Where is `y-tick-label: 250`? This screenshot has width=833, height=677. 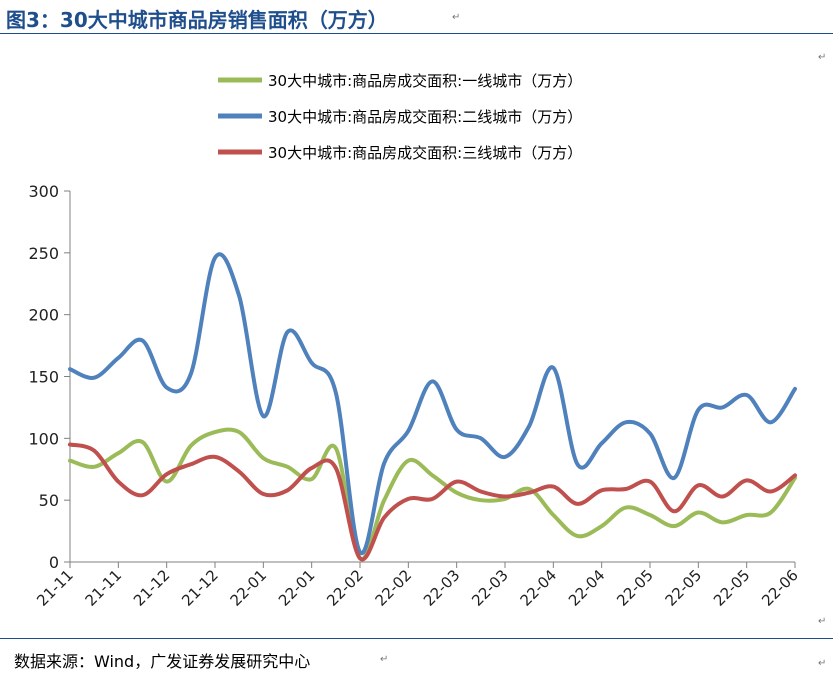 y-tick-label: 250 is located at coordinates (43, 253).